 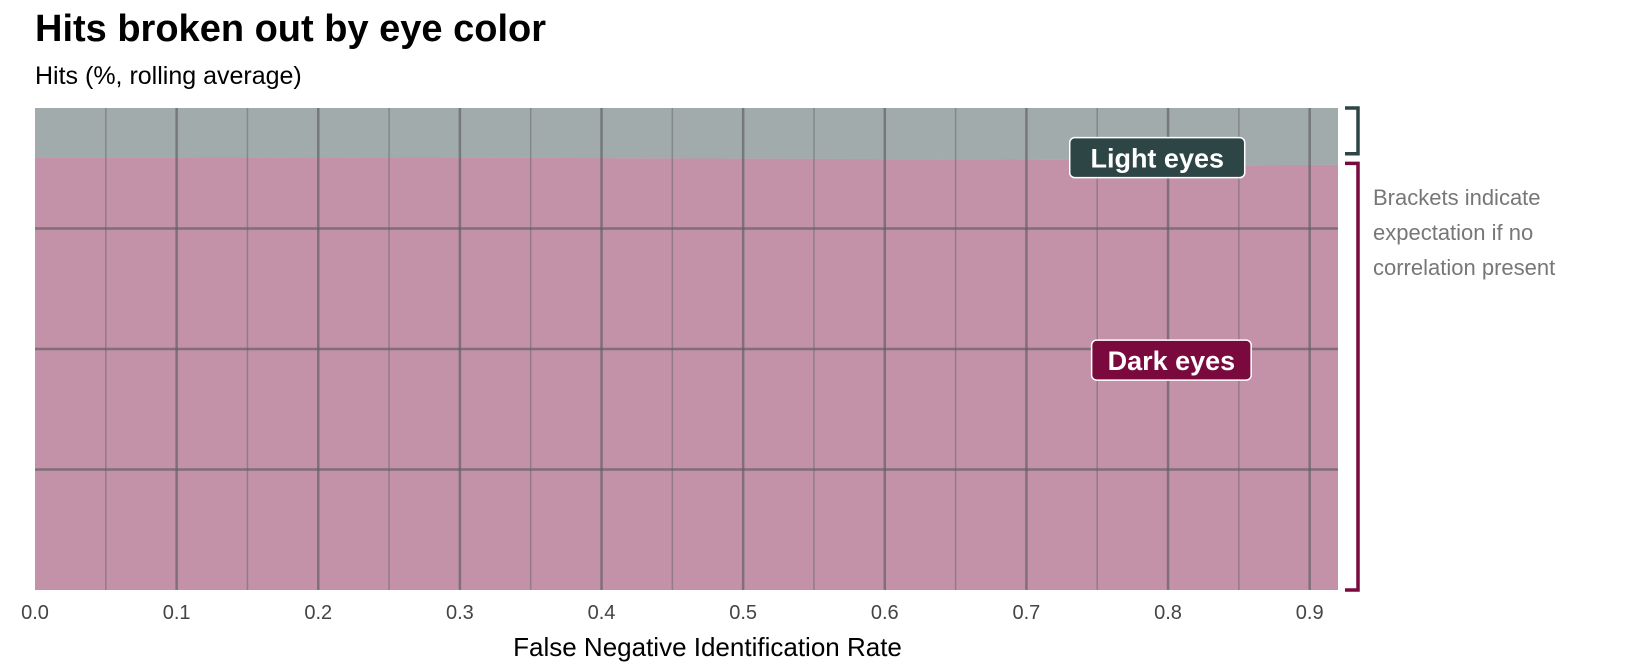 What do you see at coordinates (885, 613) in the screenshot?
I see `x-tick-label: 0.6` at bounding box center [885, 613].